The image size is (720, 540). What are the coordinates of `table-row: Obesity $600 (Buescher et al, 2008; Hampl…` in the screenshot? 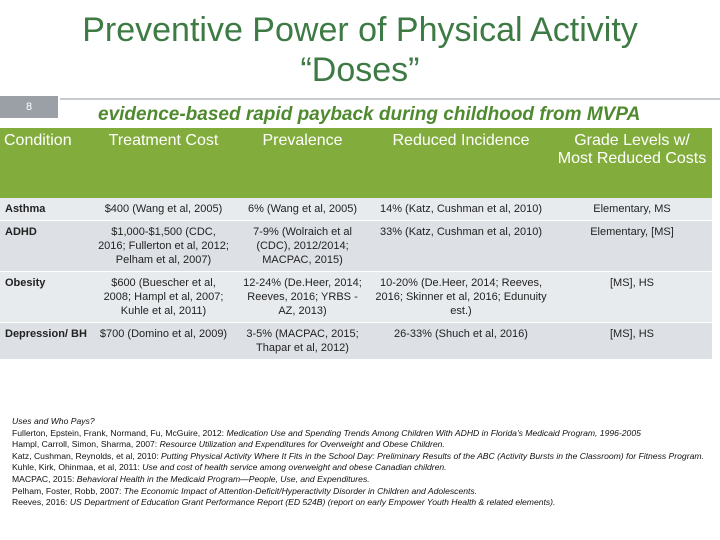 It's located at (356, 297).